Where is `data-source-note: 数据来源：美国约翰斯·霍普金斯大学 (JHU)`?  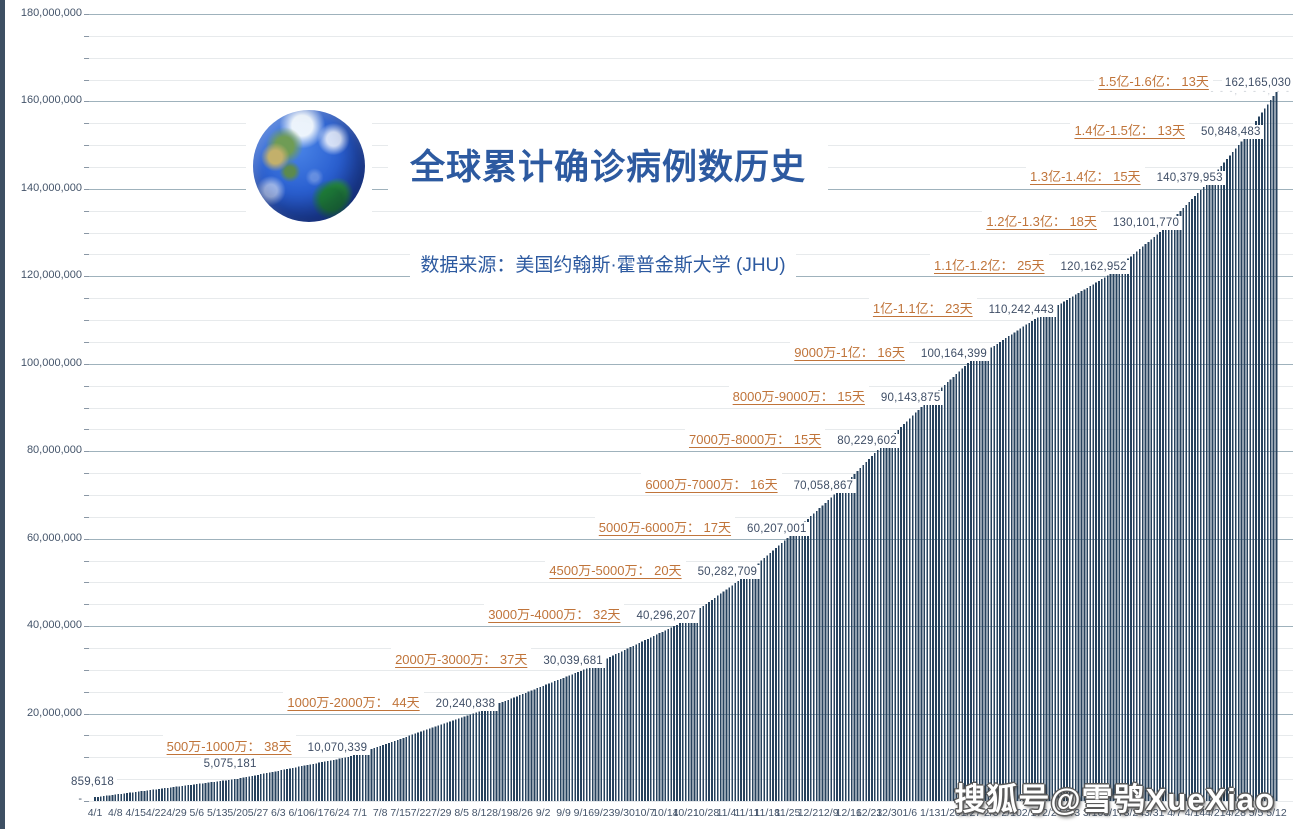 data-source-note: 数据来源：美国约翰斯·霍普金斯大学 (JHU) is located at coordinates (603, 263).